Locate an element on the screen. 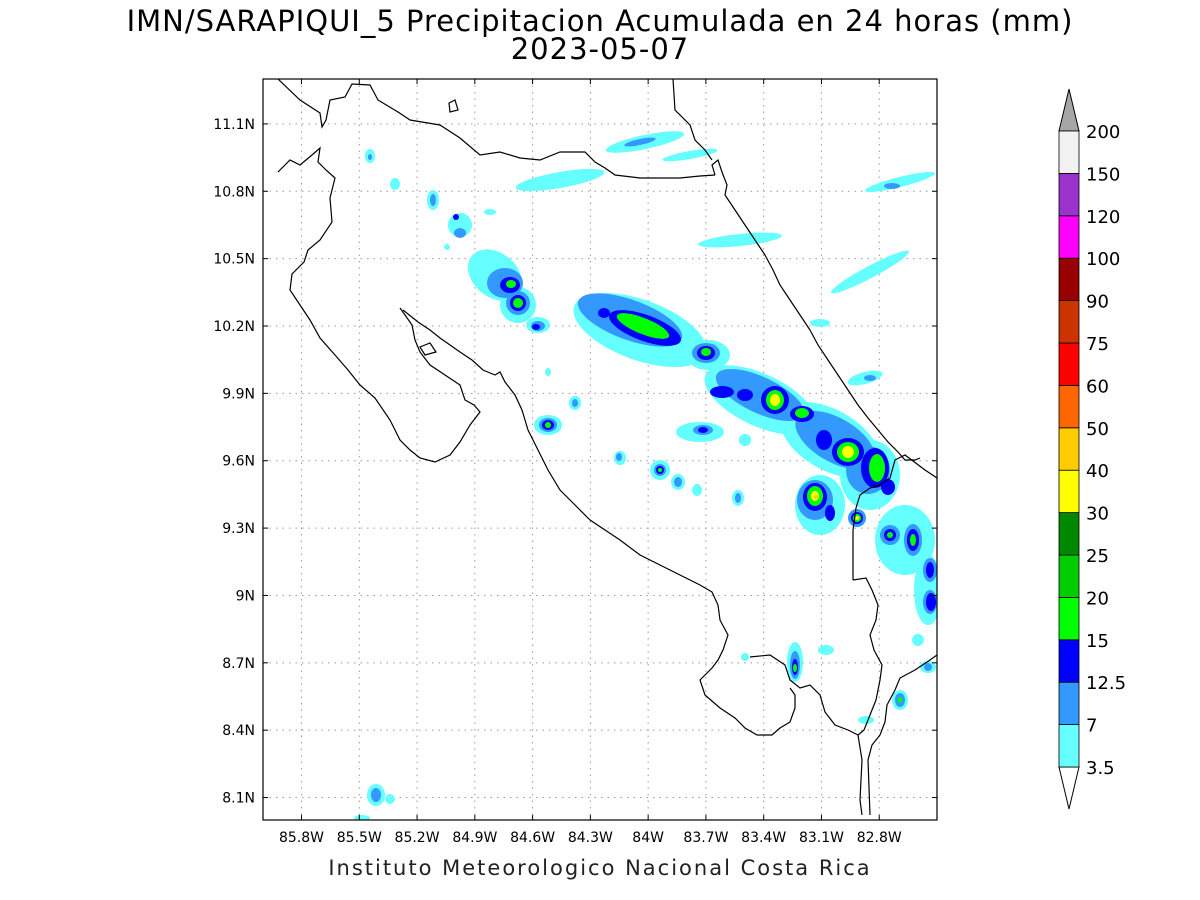  colorbar-label: 15 is located at coordinates (1097, 641).